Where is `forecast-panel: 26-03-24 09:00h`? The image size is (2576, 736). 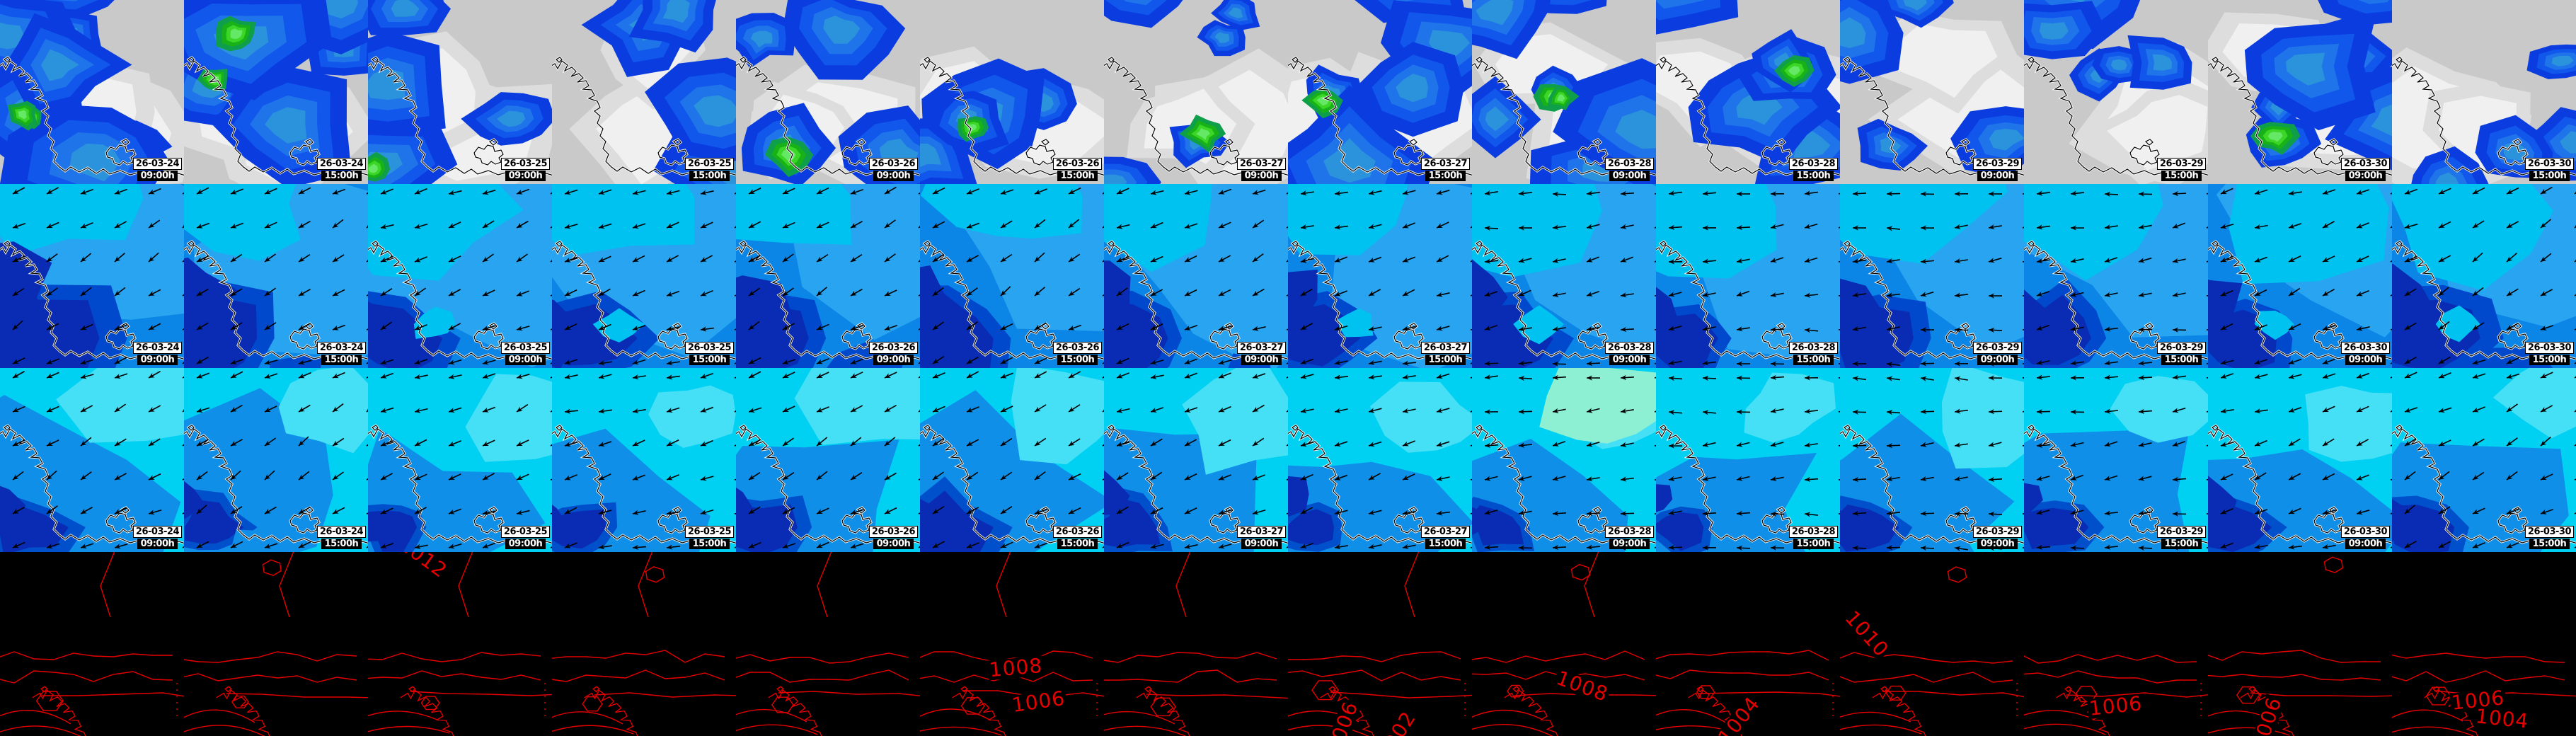
forecast-panel: 26-03-24 09:00h is located at coordinates (92, 276).